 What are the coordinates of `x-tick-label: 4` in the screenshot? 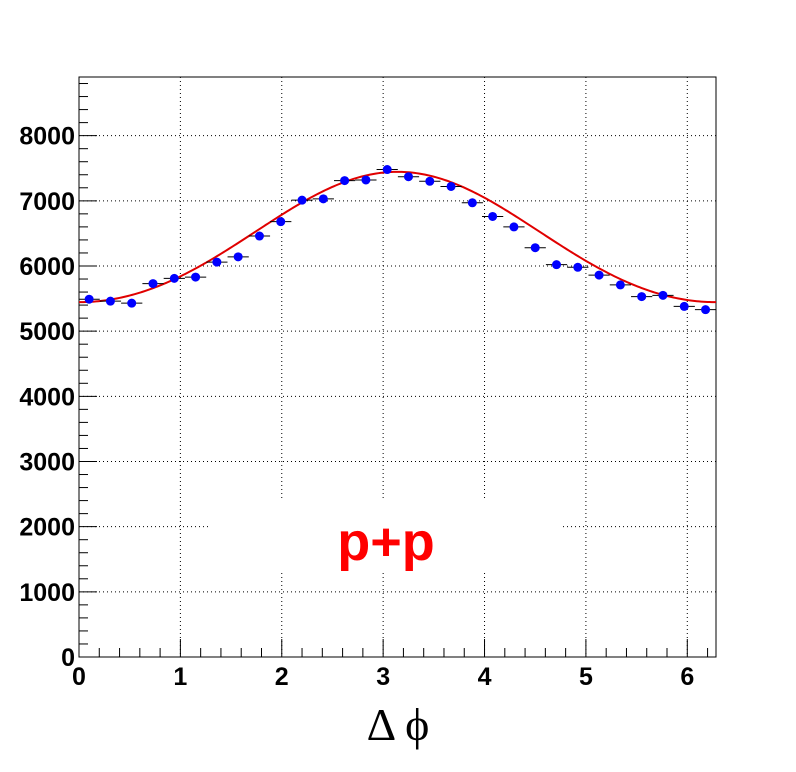 It's located at (485, 677).